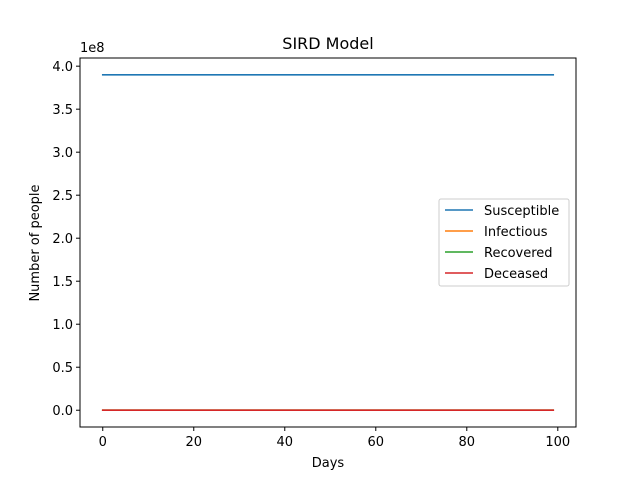  What do you see at coordinates (516, 232) in the screenshot?
I see `legend-label: Infectious` at bounding box center [516, 232].